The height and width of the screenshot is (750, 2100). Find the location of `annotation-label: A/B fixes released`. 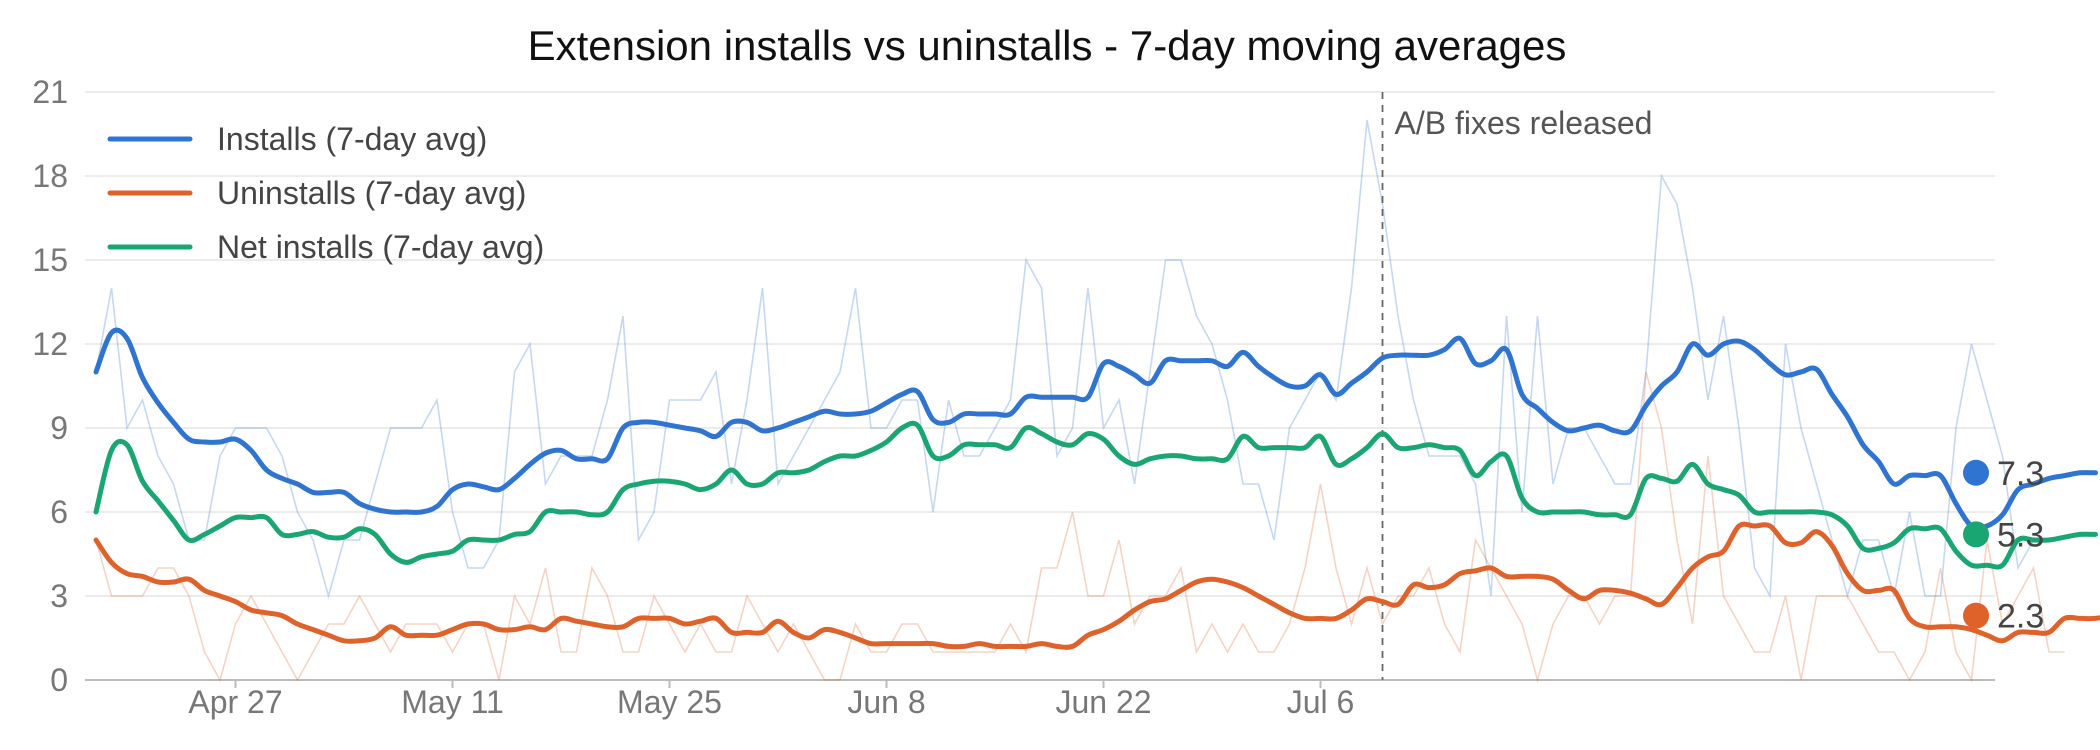

annotation-label: A/B fixes released is located at coordinates (1524, 123).